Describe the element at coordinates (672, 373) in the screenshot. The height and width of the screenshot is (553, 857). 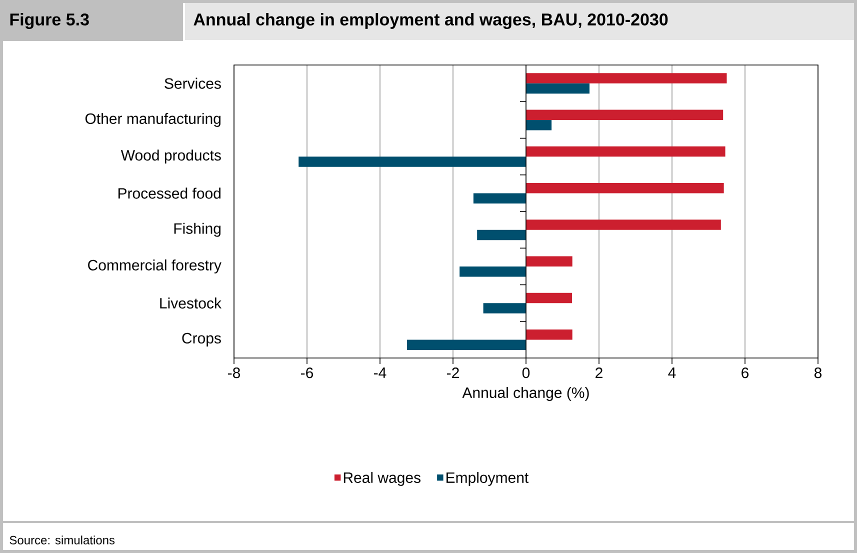
I see `x-tick-label: 4` at that location.